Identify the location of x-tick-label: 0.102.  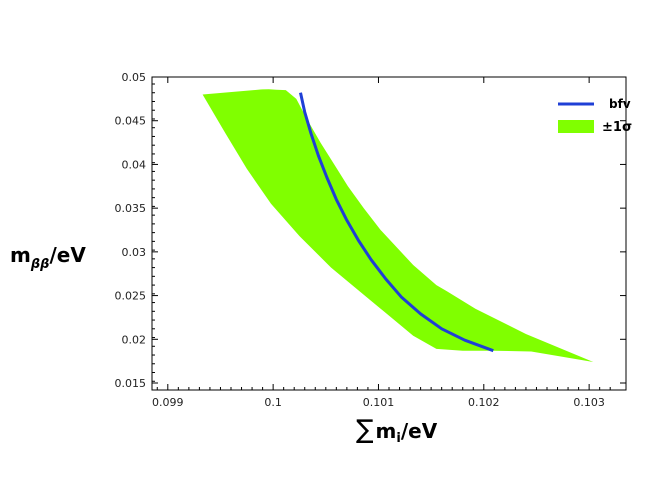
(484, 402).